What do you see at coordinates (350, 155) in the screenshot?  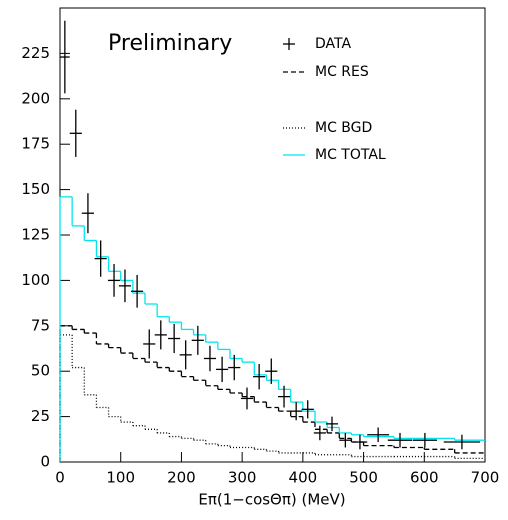 I see `legend-label: MC TOTAL` at bounding box center [350, 155].